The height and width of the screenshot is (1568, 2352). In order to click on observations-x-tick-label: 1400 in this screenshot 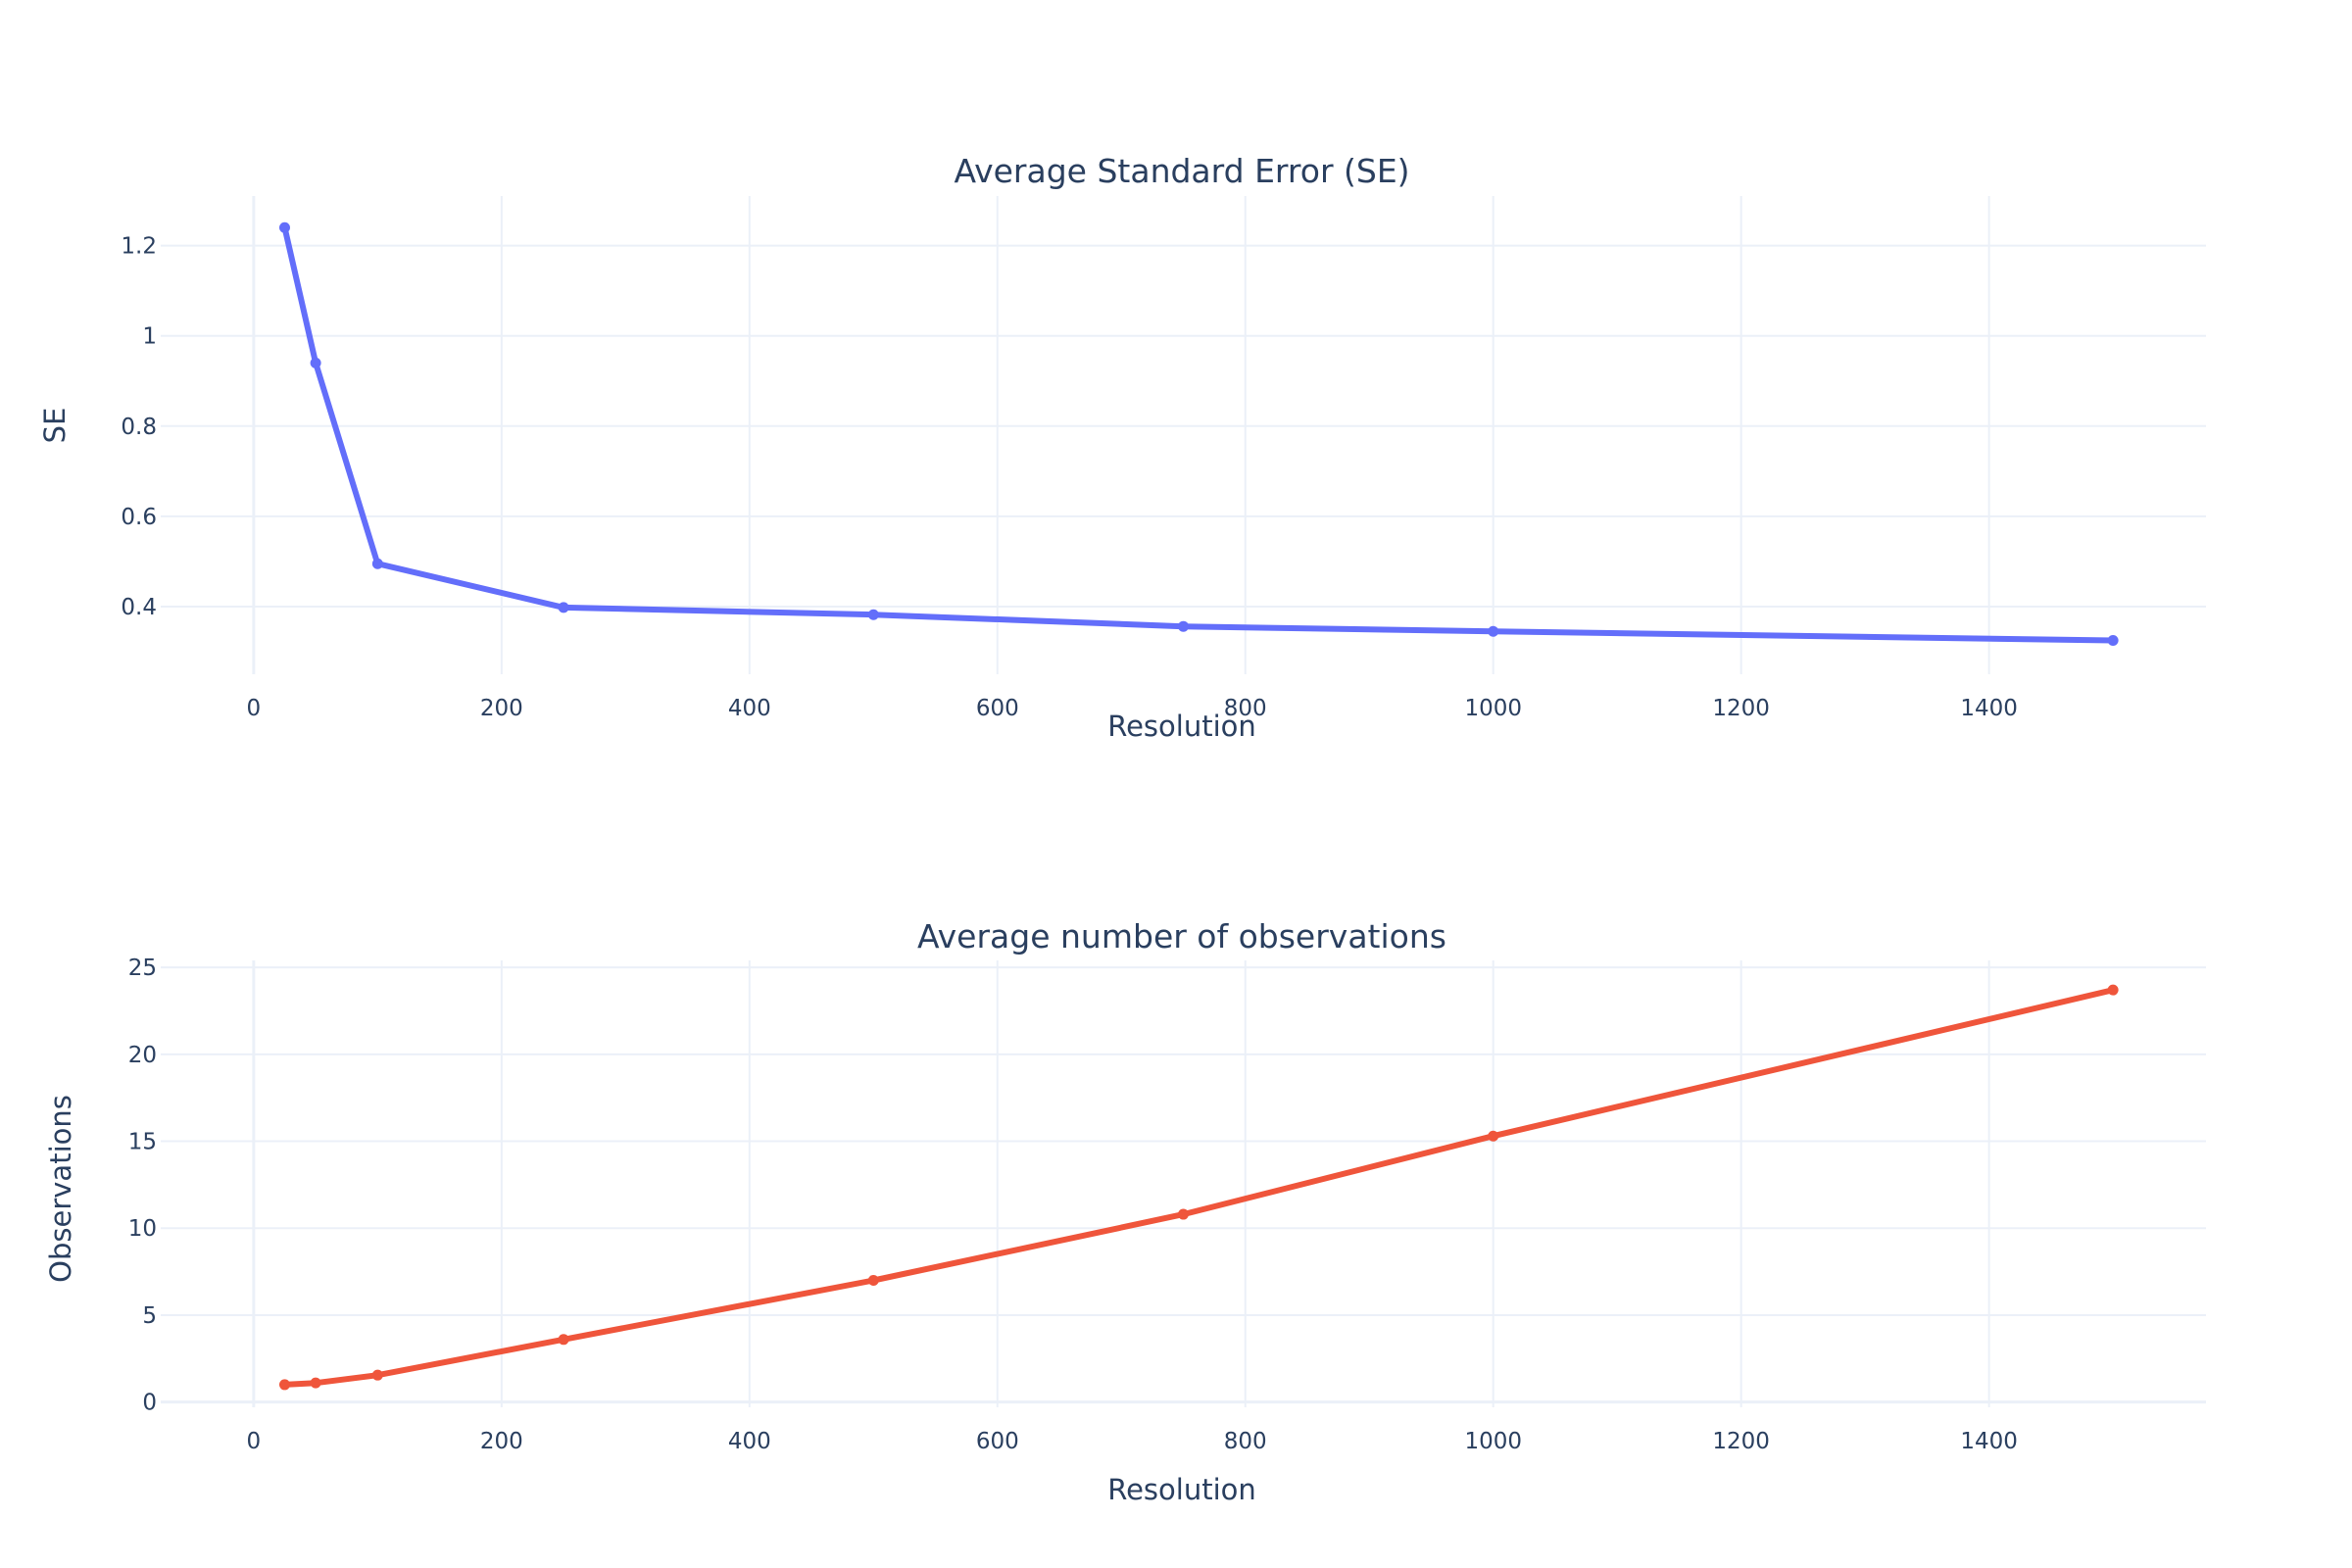, I will do `click(1989, 1441)`.